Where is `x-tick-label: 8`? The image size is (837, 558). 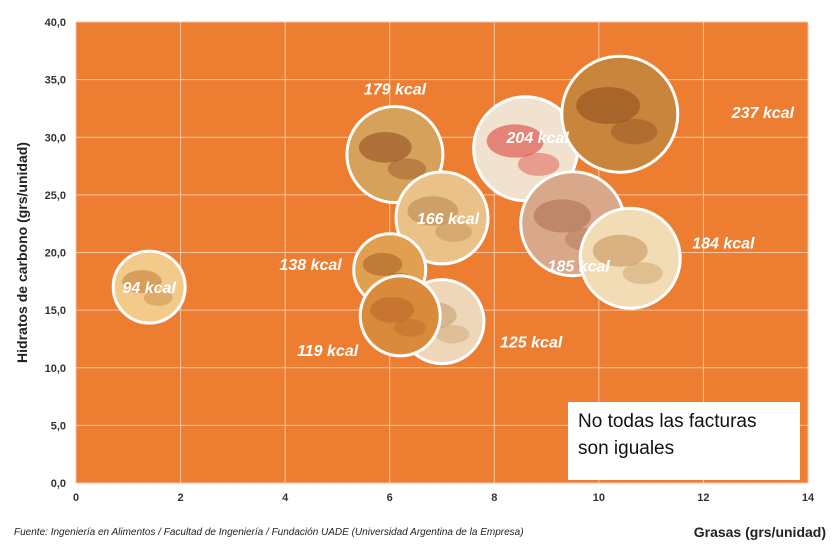
x-tick-label: 8 is located at coordinates (494, 498).